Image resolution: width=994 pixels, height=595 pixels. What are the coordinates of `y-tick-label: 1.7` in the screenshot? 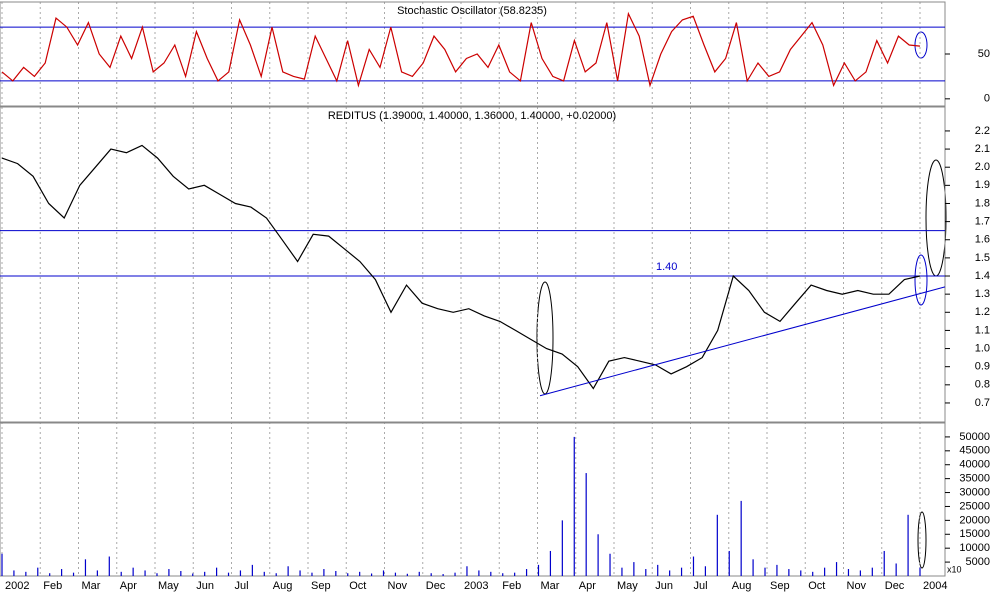 It's located at (982, 222).